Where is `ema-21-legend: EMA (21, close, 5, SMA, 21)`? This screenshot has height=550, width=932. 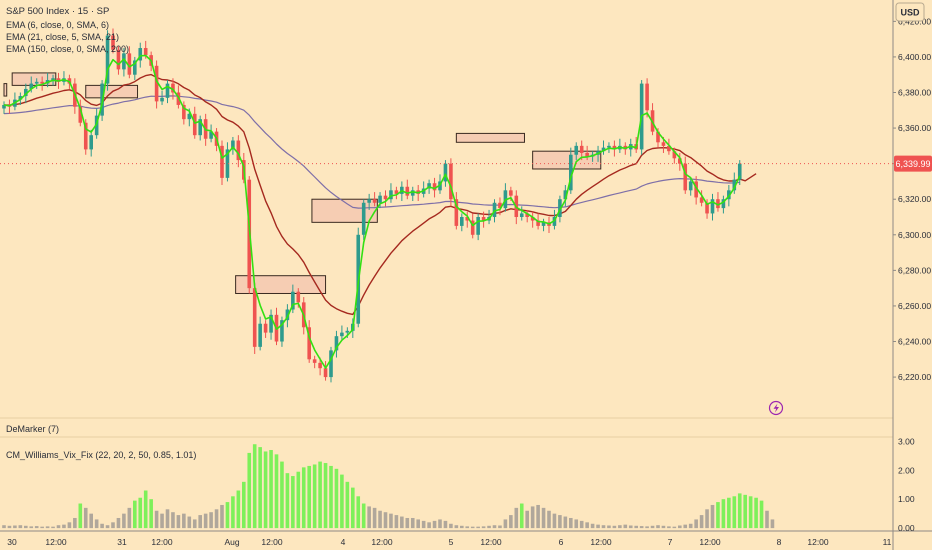 ema-21-legend: EMA (21, close, 5, SMA, 21) is located at coordinates (62, 37).